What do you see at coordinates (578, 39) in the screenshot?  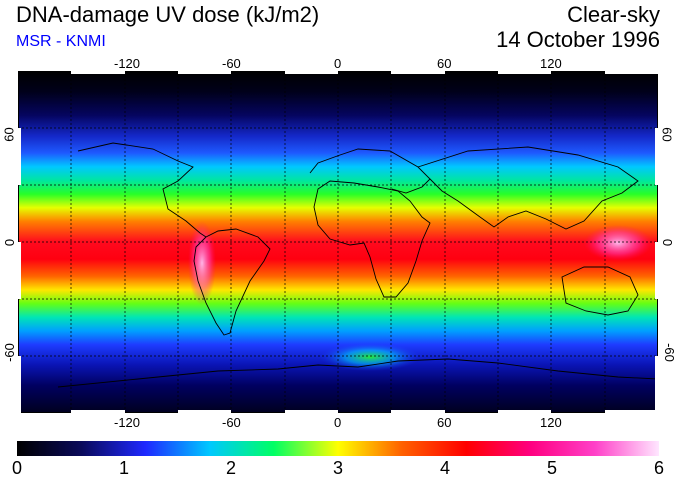 I see `map-date: 14 October 1996` at bounding box center [578, 39].